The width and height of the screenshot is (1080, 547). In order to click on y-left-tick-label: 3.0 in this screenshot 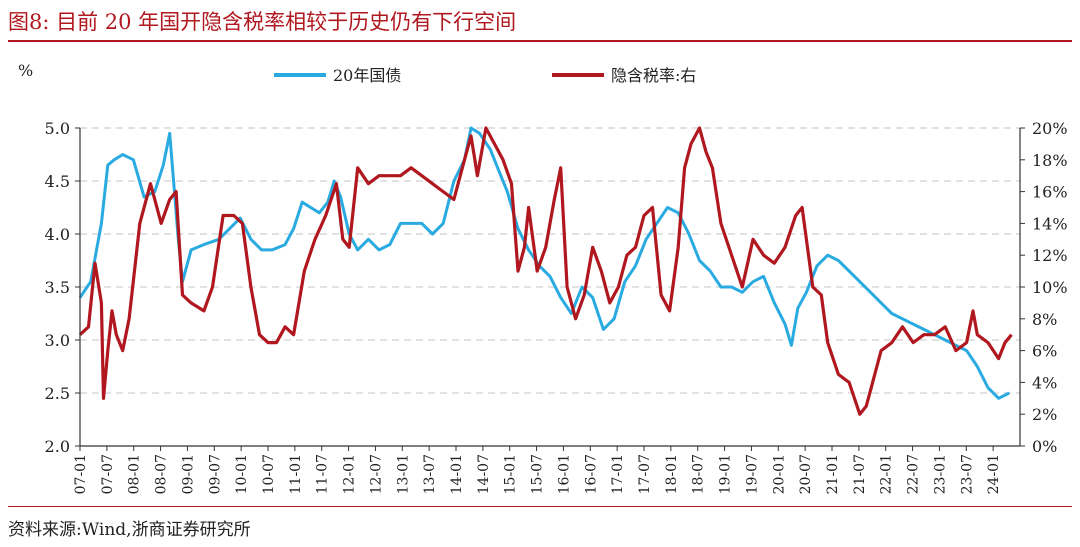, I will do `click(57, 340)`.